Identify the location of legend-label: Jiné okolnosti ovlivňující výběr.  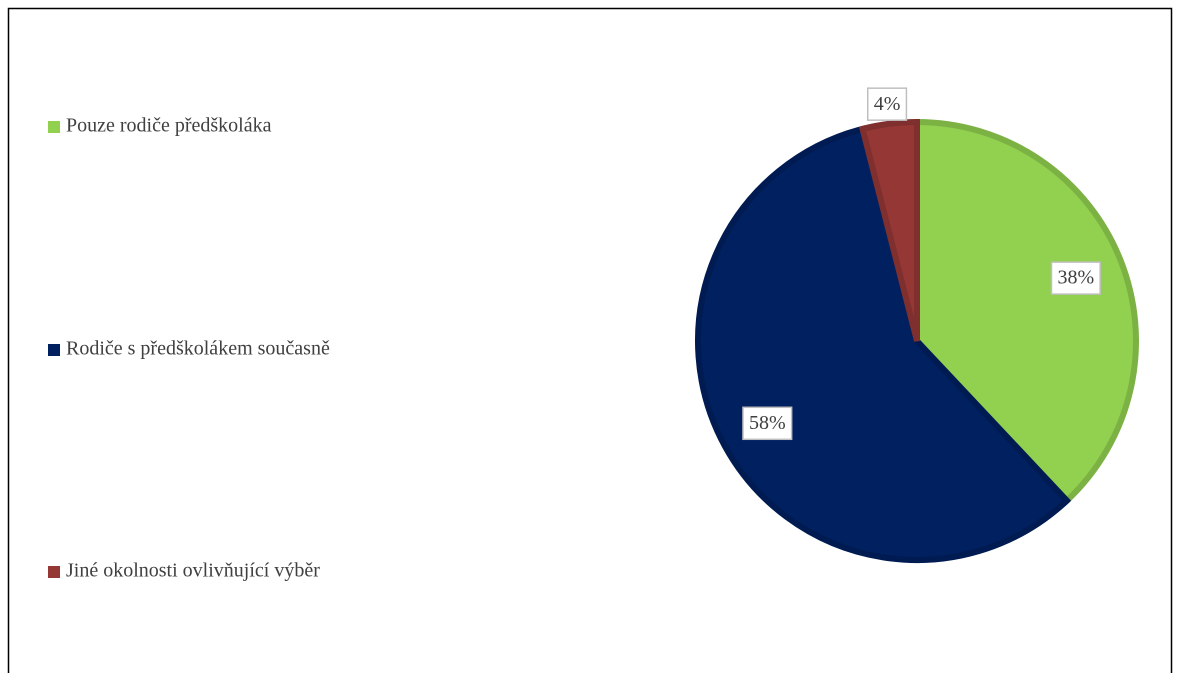
(193, 571).